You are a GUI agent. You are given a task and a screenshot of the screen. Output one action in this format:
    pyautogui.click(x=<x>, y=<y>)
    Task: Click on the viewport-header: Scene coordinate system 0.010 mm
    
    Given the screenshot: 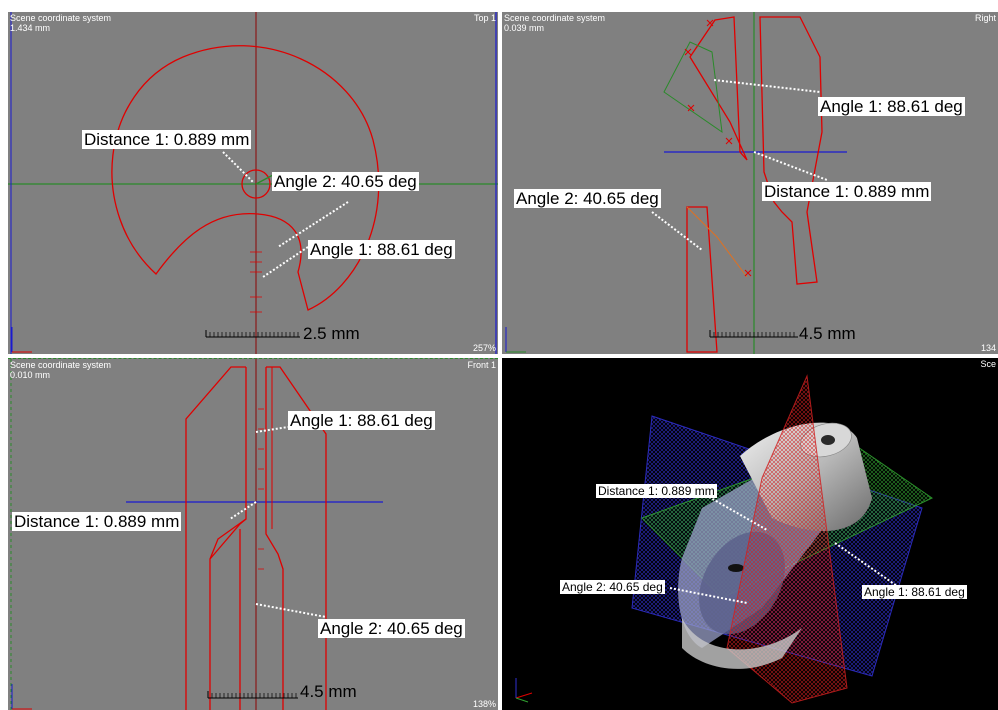 What is the action you would take?
    pyautogui.click(x=60, y=370)
    